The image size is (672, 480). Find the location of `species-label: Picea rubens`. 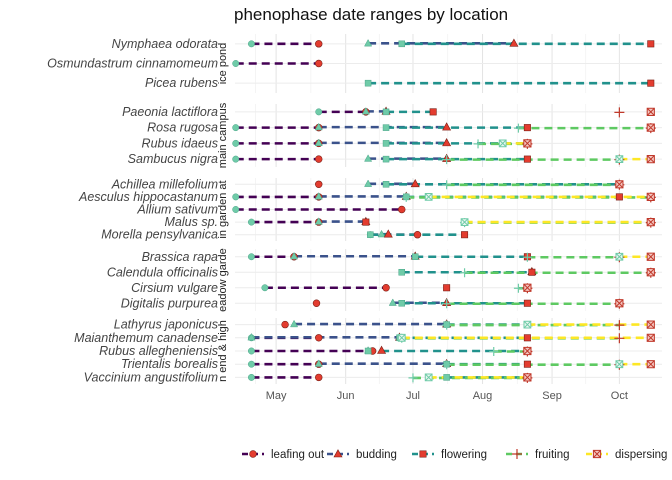

species-label: Picea rubens is located at coordinates (181, 83).